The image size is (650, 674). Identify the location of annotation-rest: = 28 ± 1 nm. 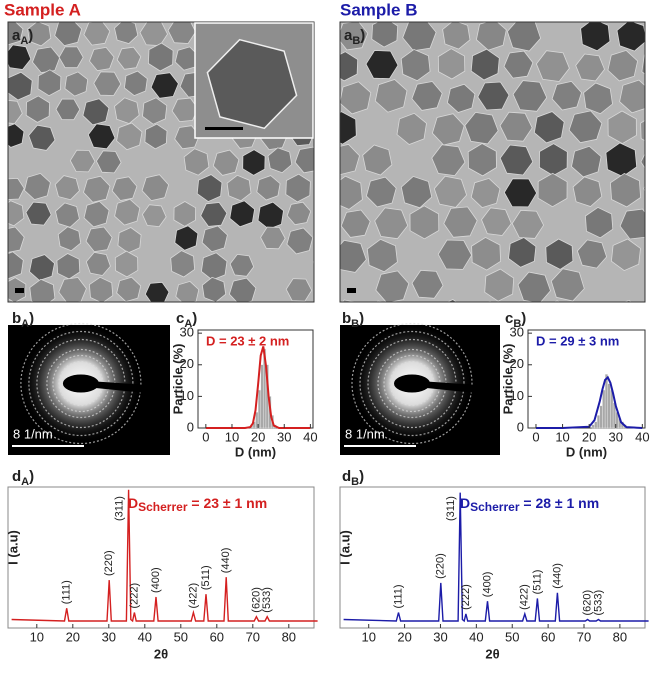
(560, 503).